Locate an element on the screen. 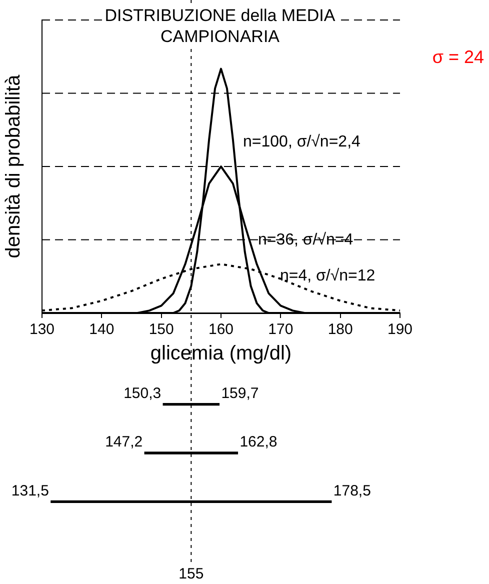 The image size is (489, 584). series-label: n=100, σ/√n=2,4 is located at coordinates (302, 141).